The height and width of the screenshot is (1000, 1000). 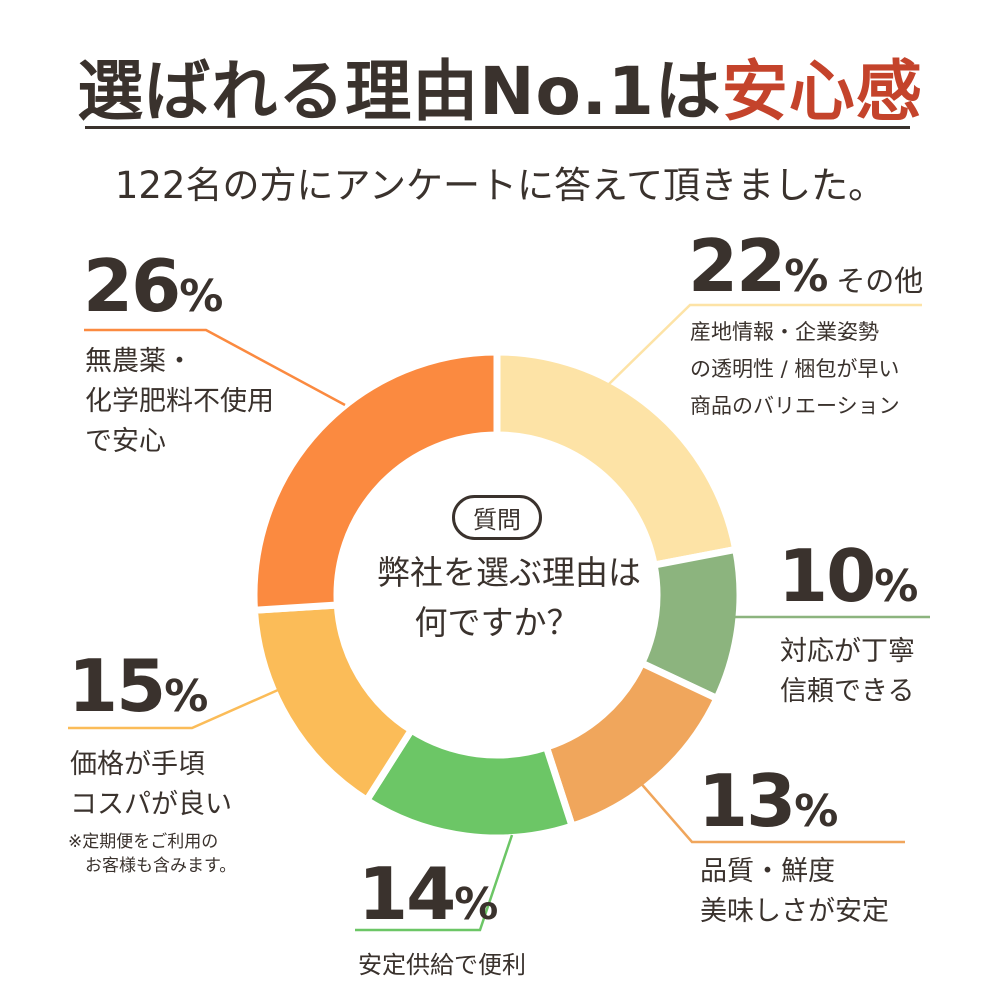 What do you see at coordinates (767, 871) in the screenshot?
I see `label-line: 品質・鮮度` at bounding box center [767, 871].